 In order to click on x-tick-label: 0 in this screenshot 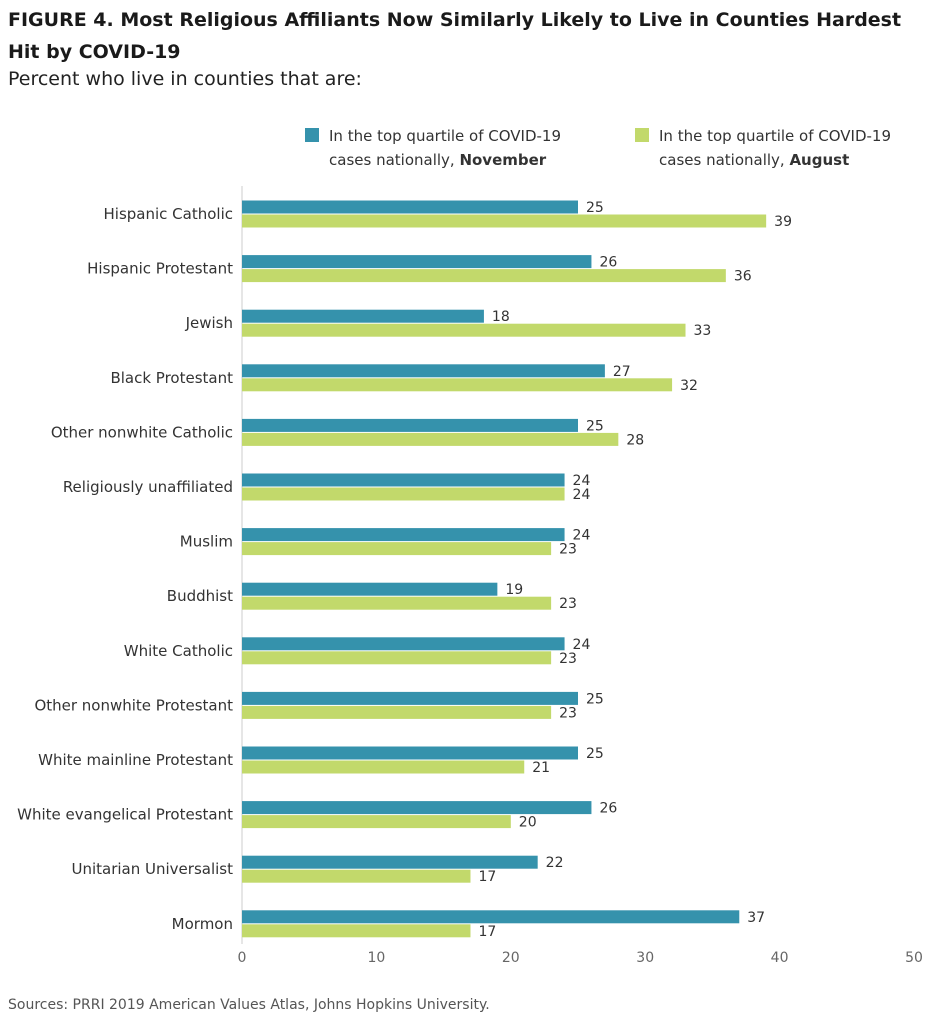, I will do `click(242, 958)`.